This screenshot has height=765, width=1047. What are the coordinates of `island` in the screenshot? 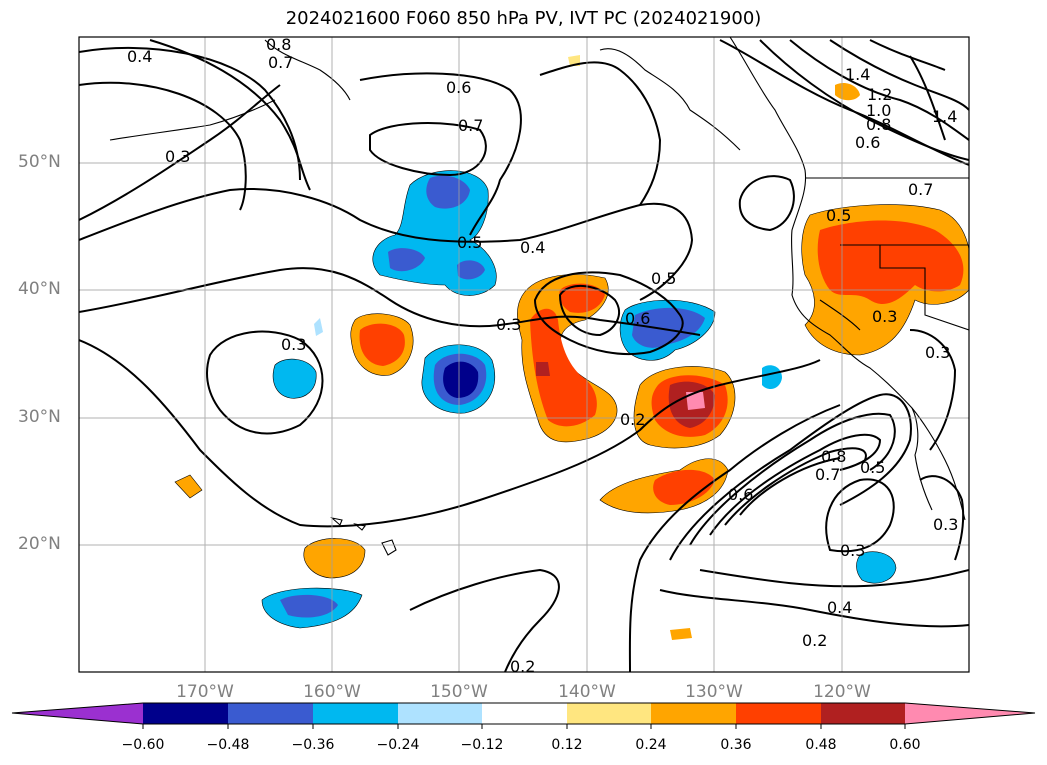 It's located at (336, 521).